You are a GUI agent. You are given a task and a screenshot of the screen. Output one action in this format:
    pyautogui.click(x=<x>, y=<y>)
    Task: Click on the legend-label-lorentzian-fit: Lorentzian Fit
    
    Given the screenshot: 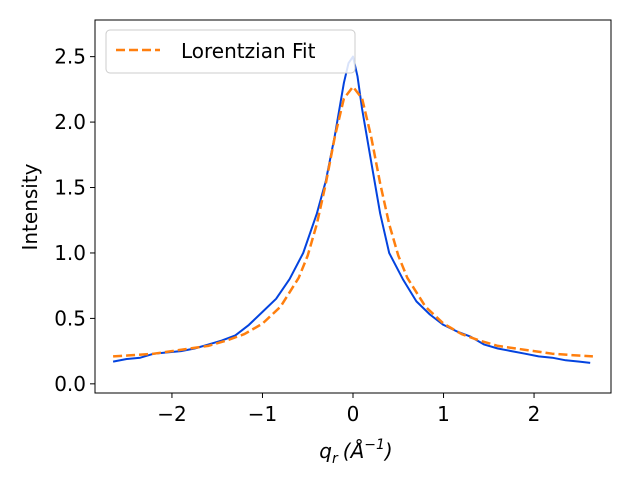 What is the action you would take?
    pyautogui.click(x=248, y=51)
    